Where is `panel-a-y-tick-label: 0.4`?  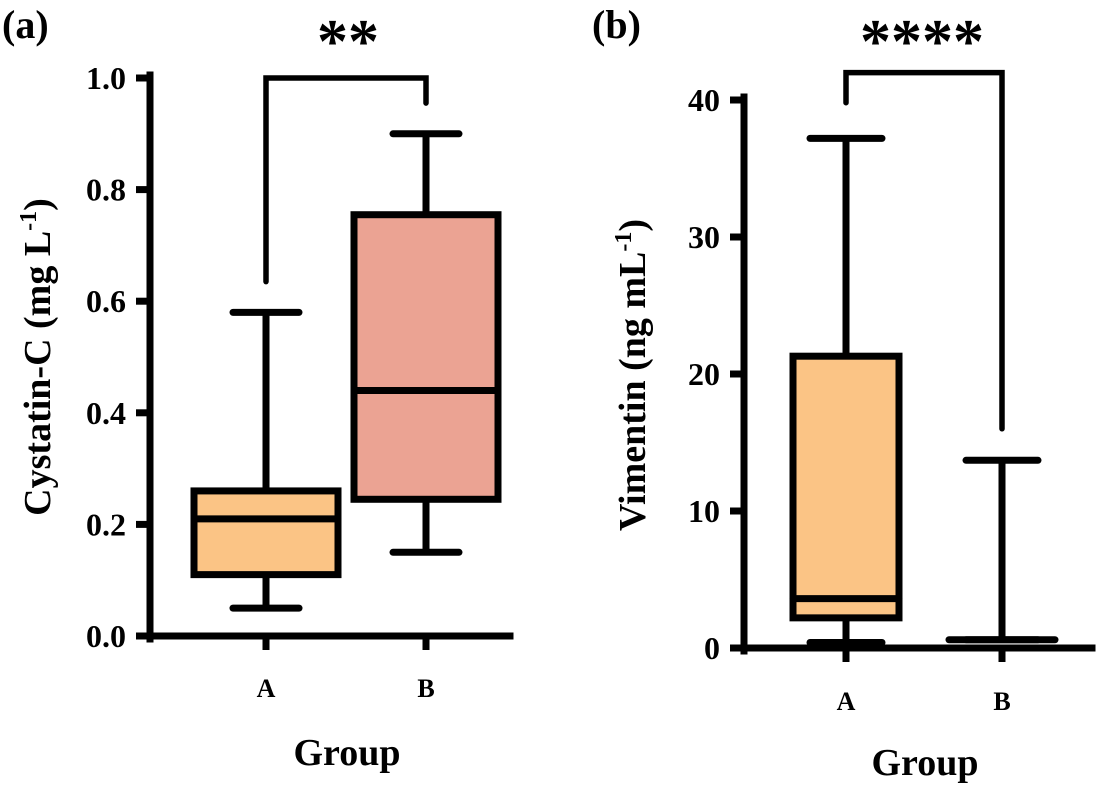 panel-a-y-tick-label: 0.4 is located at coordinates (106, 413).